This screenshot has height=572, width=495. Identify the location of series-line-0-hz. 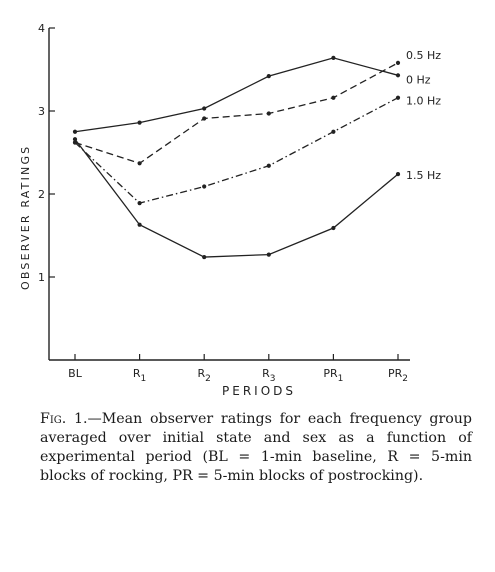
(236, 95).